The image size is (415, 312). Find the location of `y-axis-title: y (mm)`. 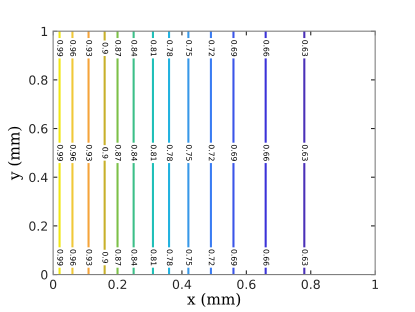

y-axis-title: y (mm) is located at coordinates (15, 153).